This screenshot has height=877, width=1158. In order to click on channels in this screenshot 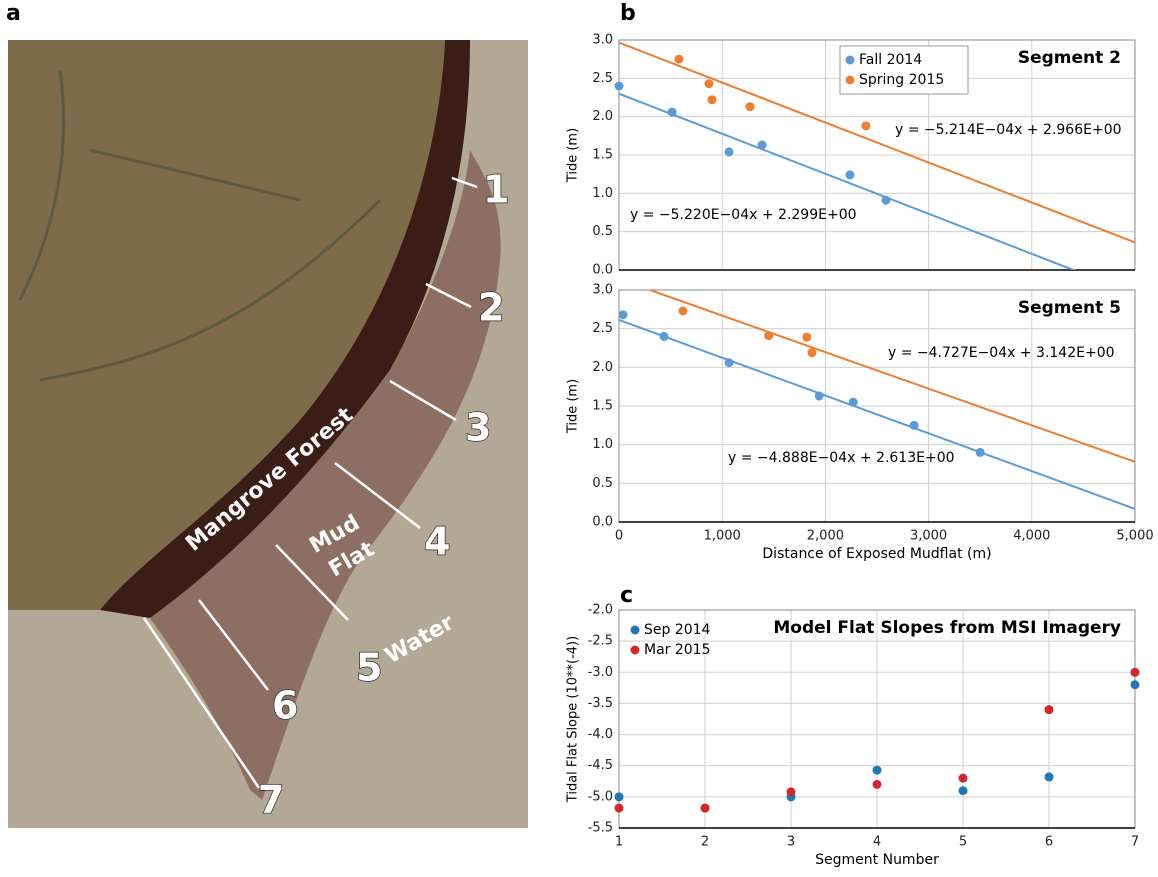, I will do `click(200, 225)`.